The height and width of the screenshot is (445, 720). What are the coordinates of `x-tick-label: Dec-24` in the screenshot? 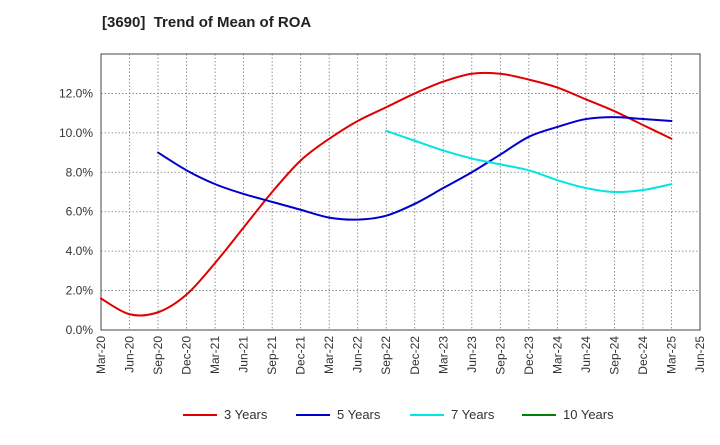 It's located at (643, 355).